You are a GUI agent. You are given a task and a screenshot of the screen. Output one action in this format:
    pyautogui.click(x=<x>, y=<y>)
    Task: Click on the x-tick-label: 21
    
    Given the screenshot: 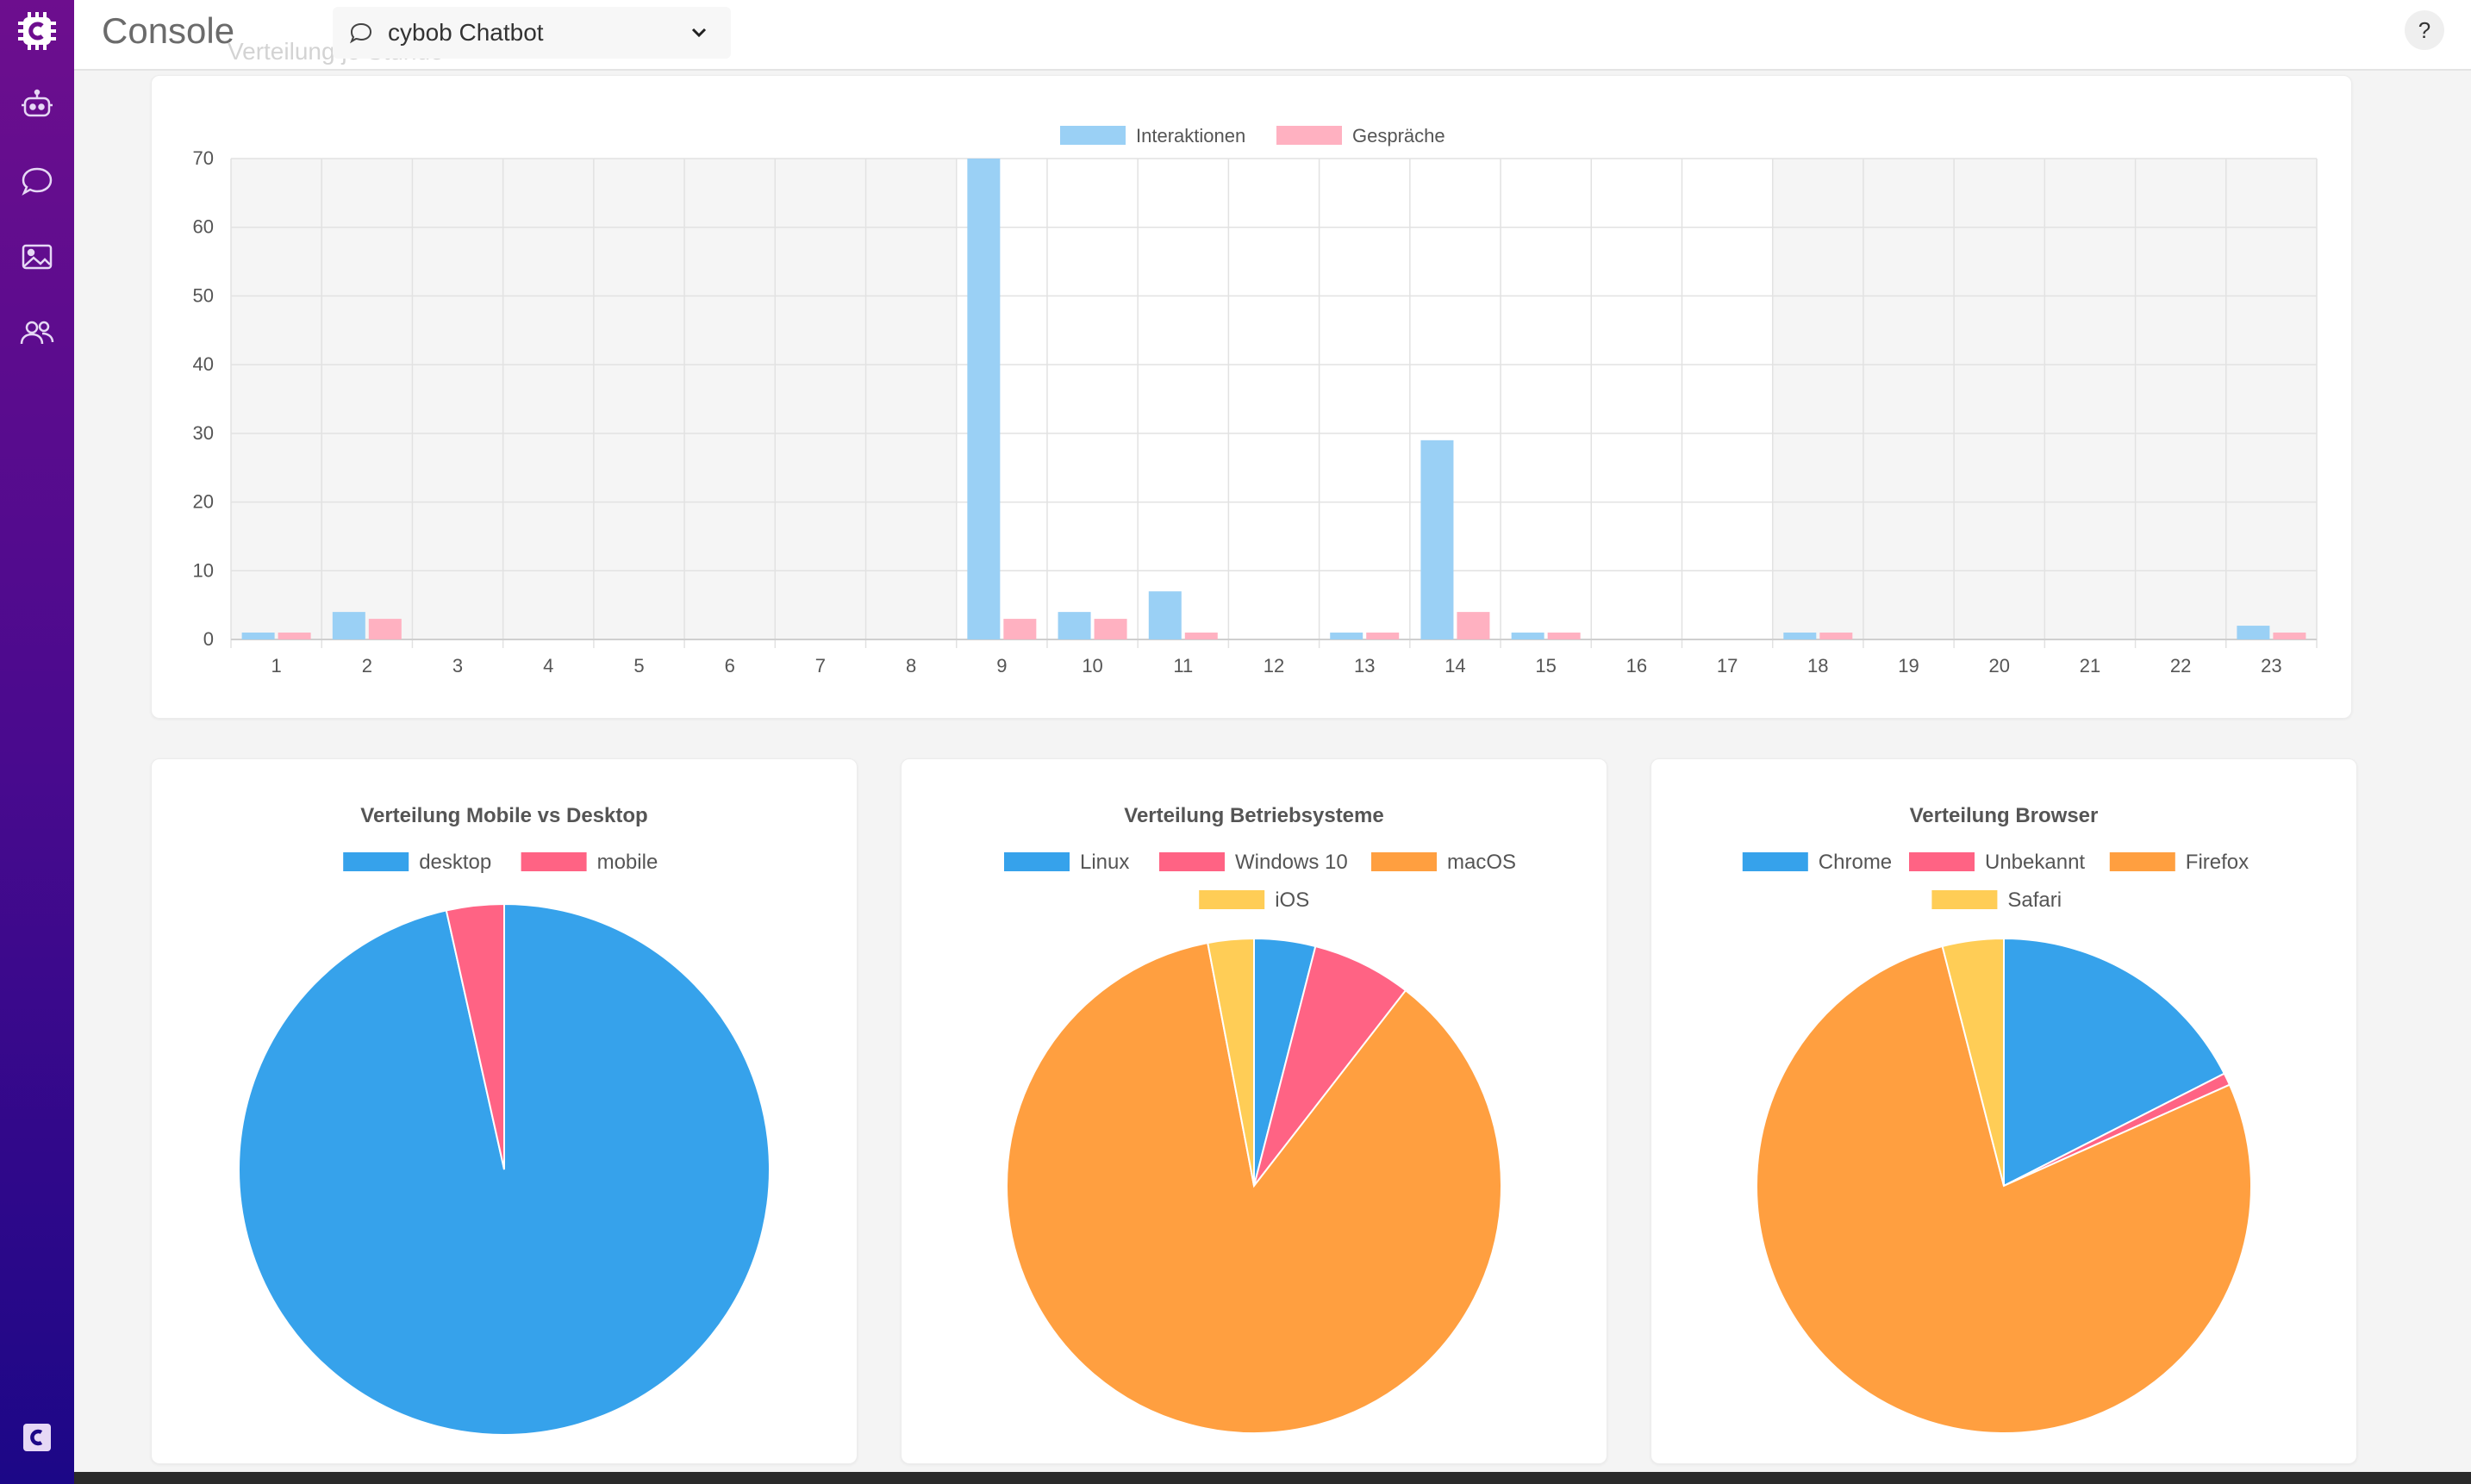 What is the action you would take?
    pyautogui.click(x=2090, y=666)
    